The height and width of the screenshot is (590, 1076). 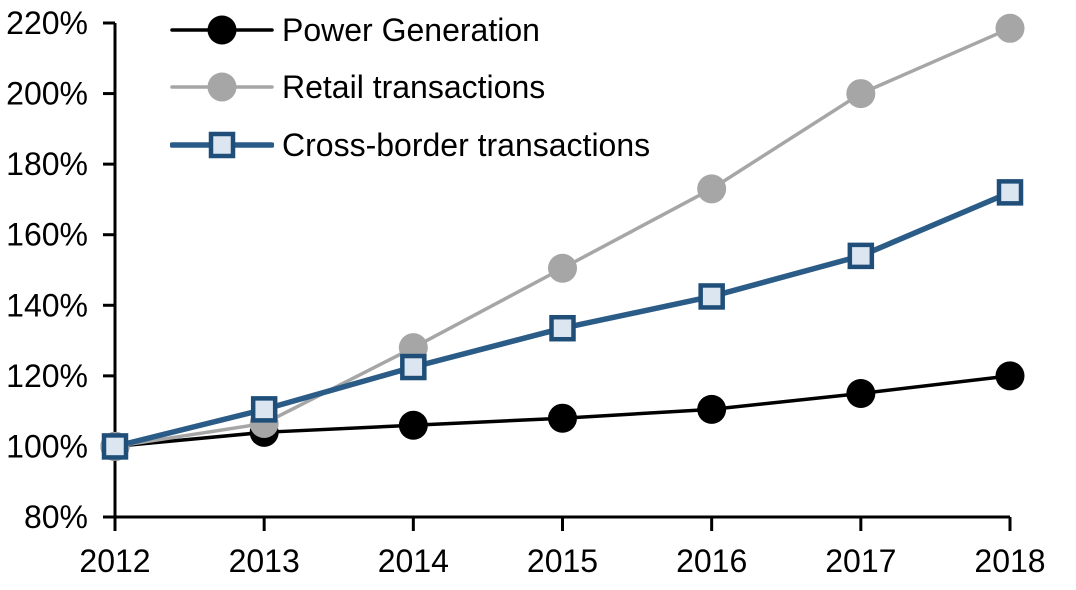 What do you see at coordinates (47, 305) in the screenshot?
I see `y-tick-label-140-: 140%` at bounding box center [47, 305].